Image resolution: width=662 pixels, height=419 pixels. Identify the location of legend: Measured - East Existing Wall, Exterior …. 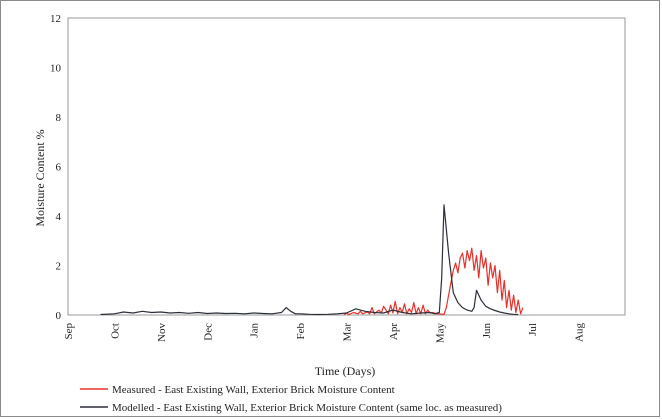
(291, 399).